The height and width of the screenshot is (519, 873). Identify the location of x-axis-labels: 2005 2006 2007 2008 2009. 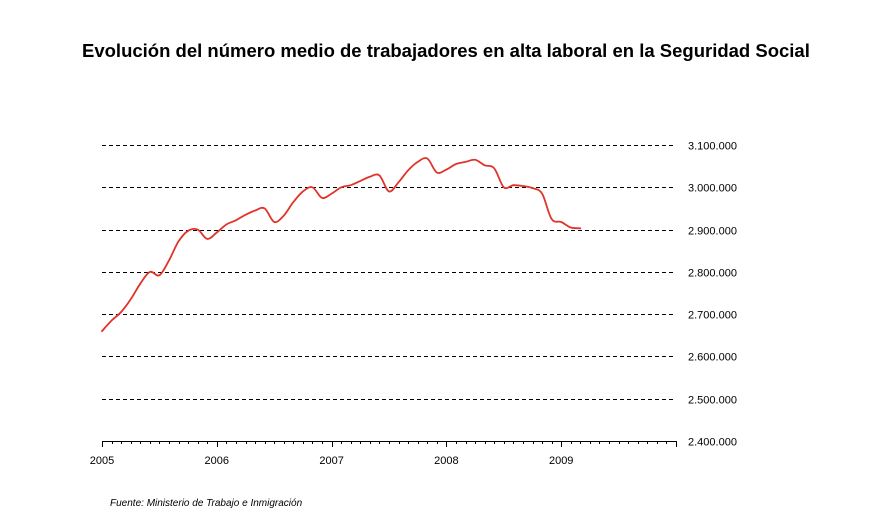
(332, 461).